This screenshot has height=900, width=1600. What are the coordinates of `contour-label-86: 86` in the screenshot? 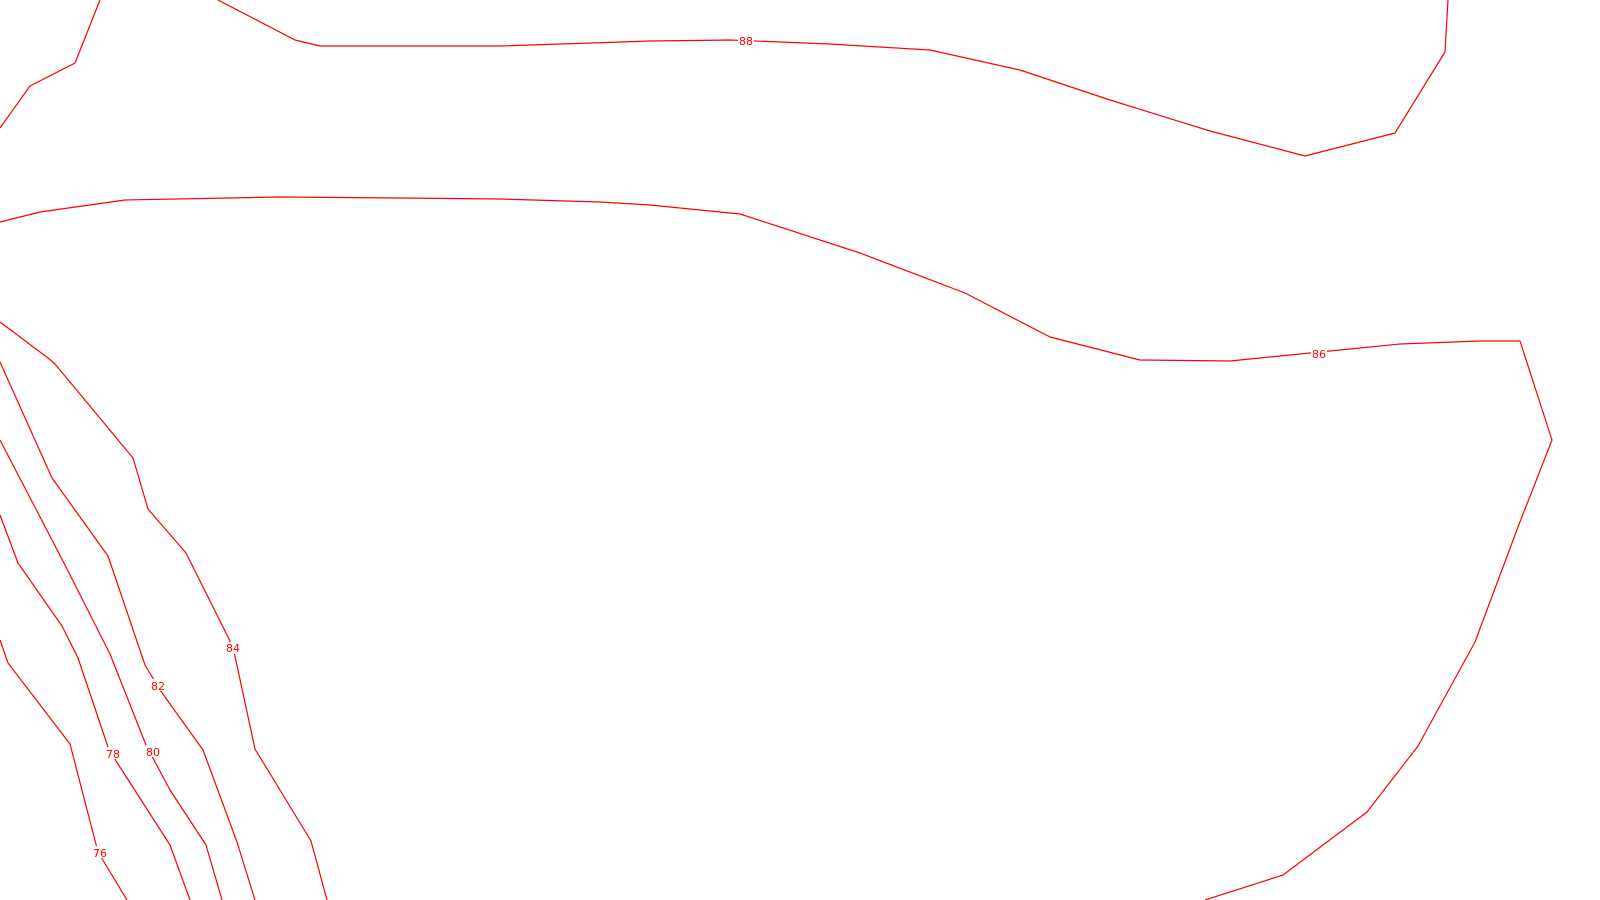 It's located at (1319, 354).